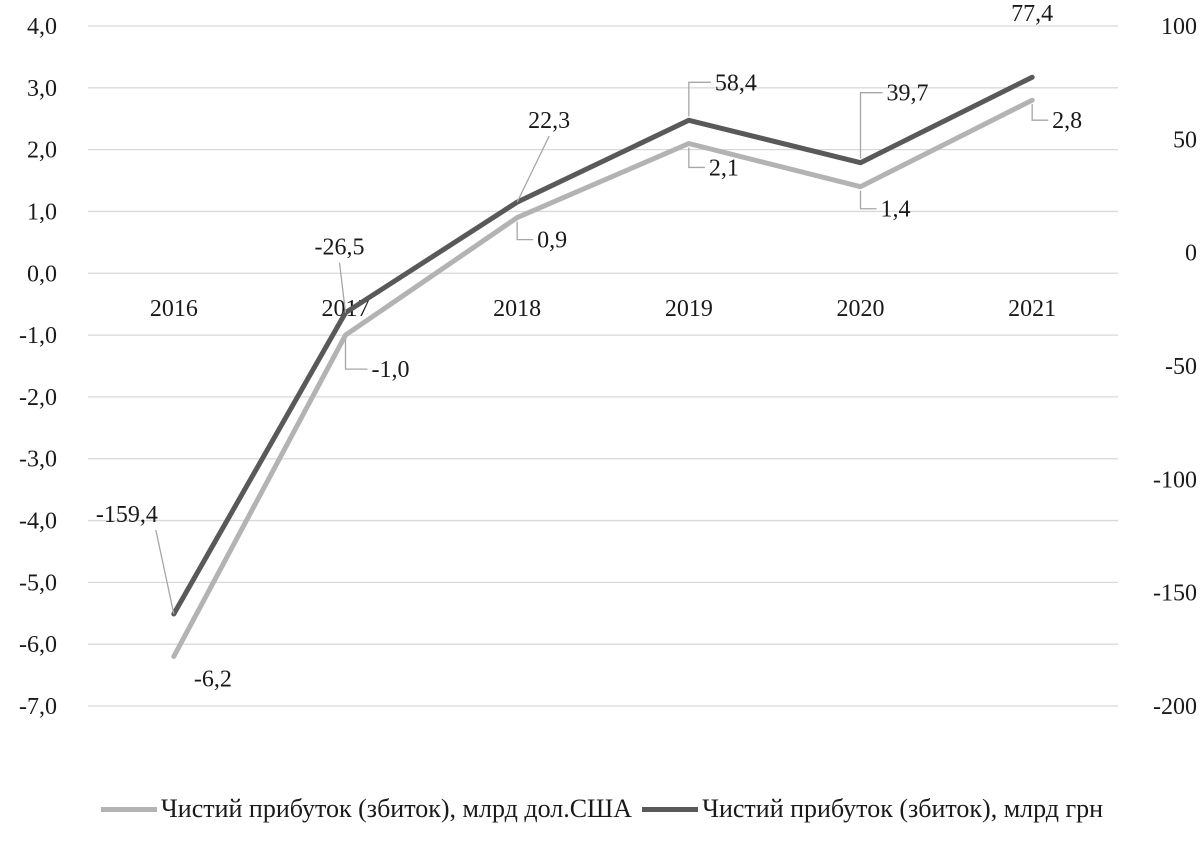  I want to click on category-label: 2021, so click(1032, 309).